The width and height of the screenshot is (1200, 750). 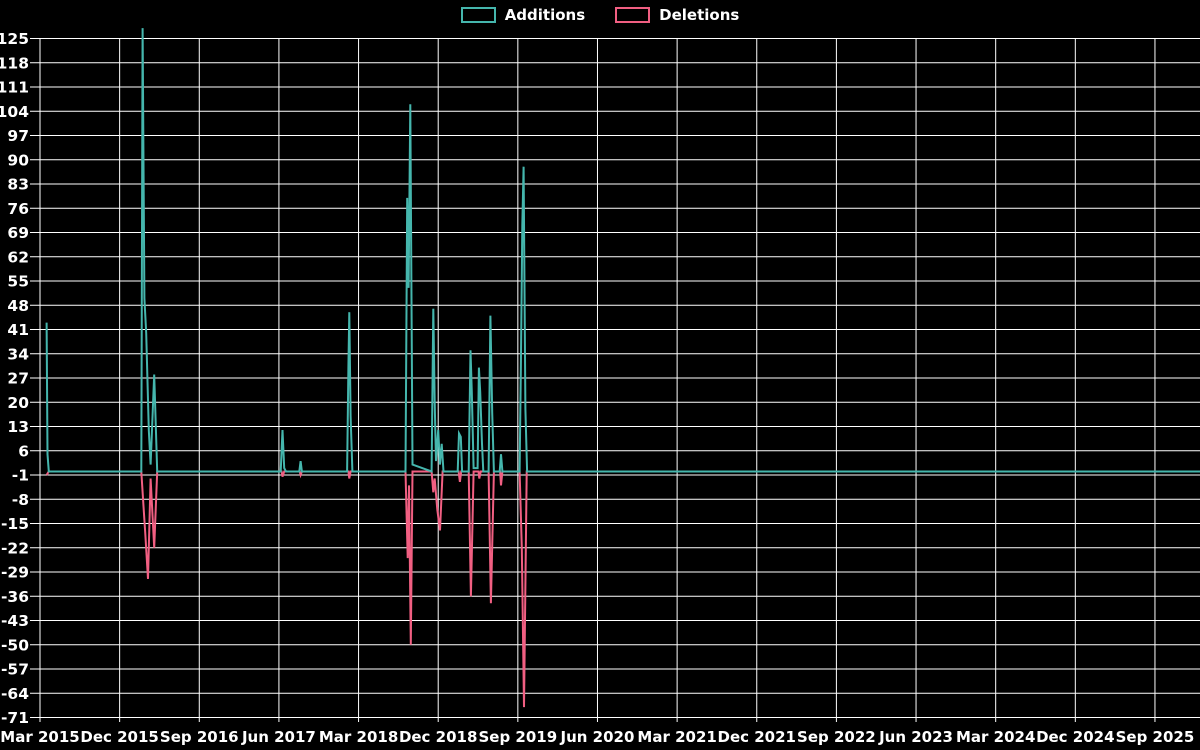 What do you see at coordinates (18, 330) in the screenshot?
I see `y-tick-label-41: 41` at bounding box center [18, 330].